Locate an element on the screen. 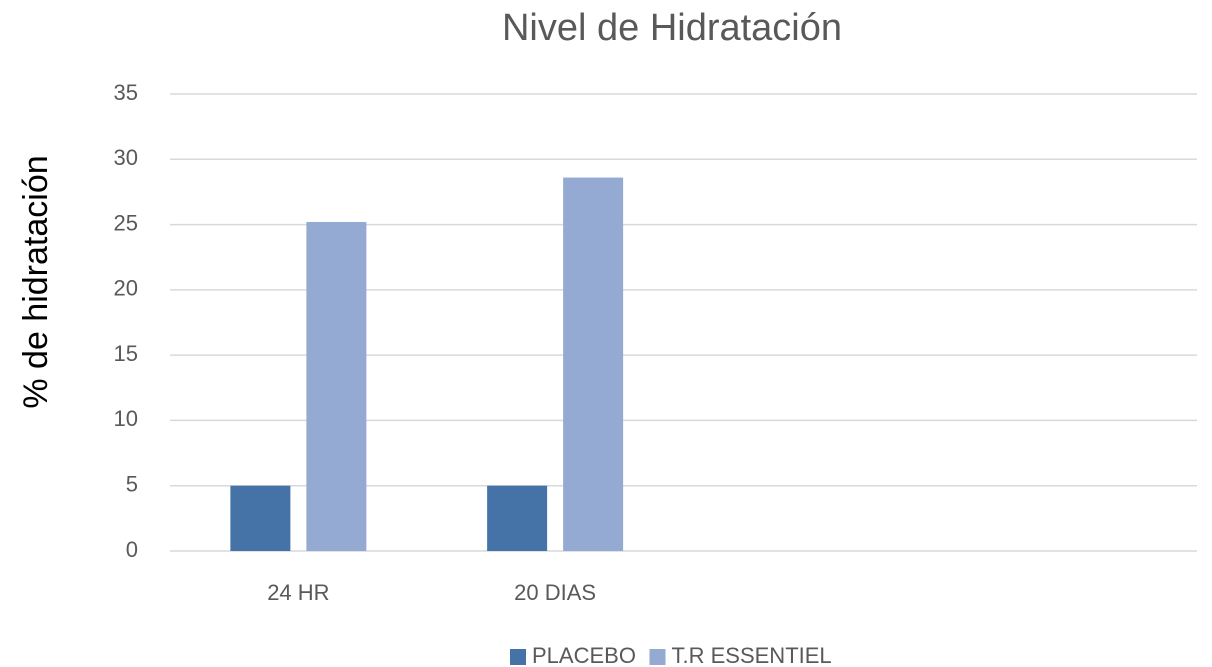 This screenshot has width=1212, height=667. y-tick-label: 0 is located at coordinates (132, 549).